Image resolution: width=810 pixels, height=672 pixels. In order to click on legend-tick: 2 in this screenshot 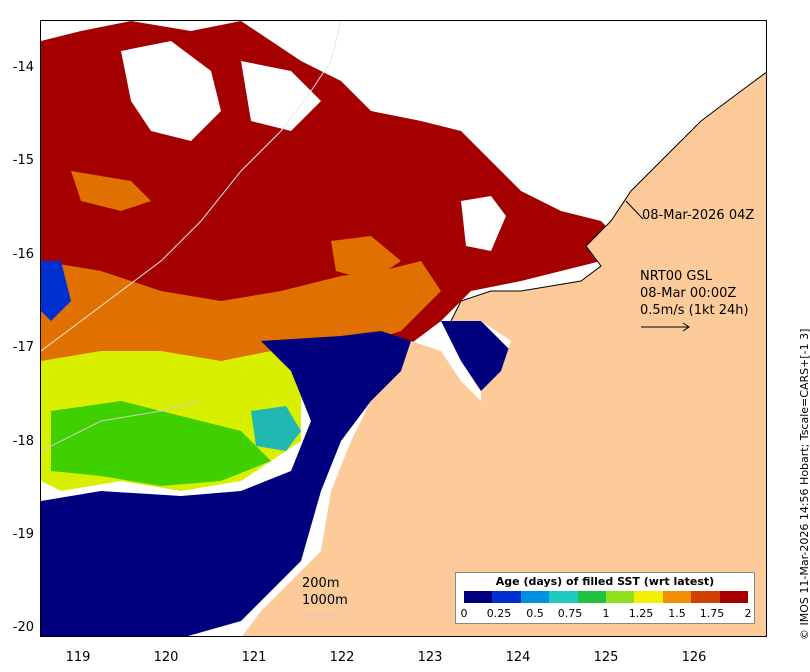, I will do `click(748, 613)`.